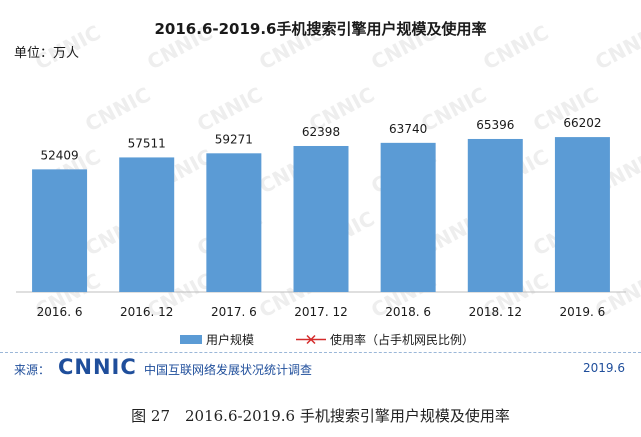  What do you see at coordinates (97, 367) in the screenshot?
I see `cnnic-logo: CNNIC` at bounding box center [97, 367].